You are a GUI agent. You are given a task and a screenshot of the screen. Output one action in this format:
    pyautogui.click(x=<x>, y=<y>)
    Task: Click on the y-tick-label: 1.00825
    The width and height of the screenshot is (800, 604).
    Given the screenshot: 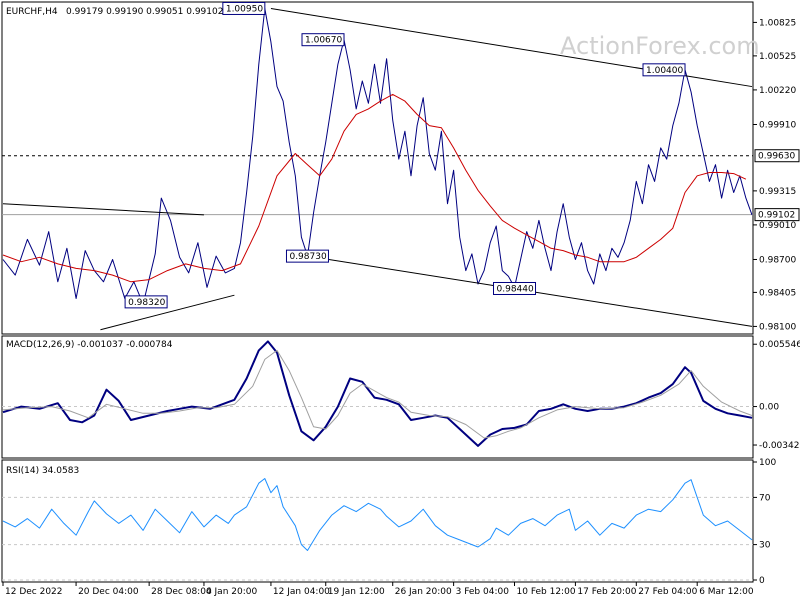 What is the action you would take?
    pyautogui.click(x=777, y=23)
    